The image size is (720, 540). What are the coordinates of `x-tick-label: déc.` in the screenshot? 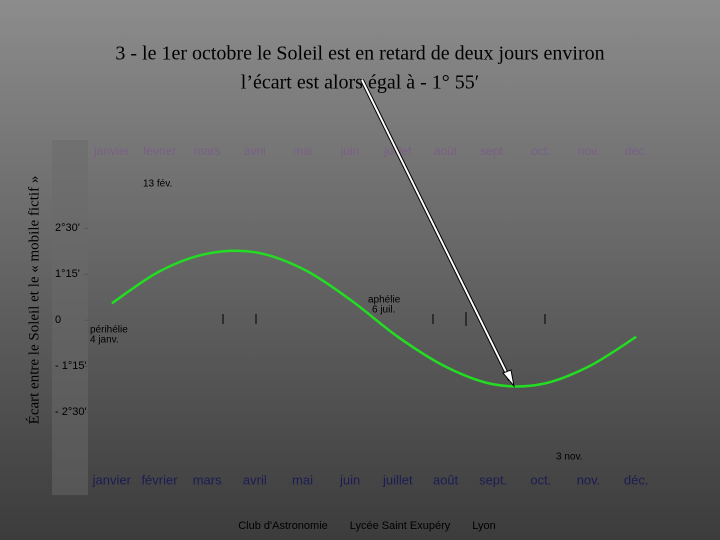 It's located at (636, 479).